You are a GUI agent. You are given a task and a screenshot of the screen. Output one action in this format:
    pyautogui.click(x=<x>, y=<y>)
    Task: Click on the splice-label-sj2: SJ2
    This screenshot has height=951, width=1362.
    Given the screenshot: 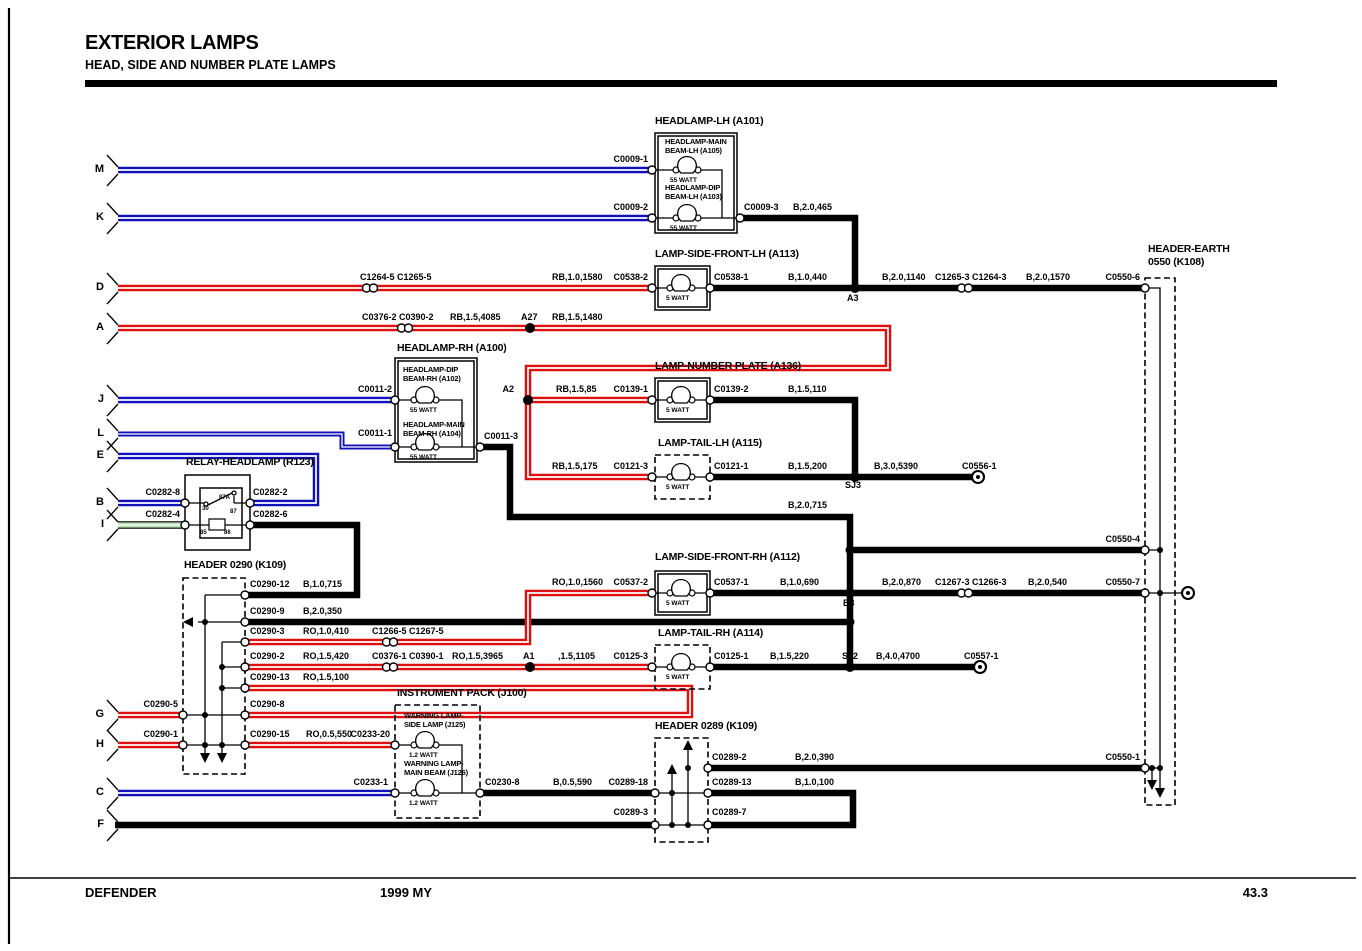 What is the action you would take?
    pyautogui.click(x=850, y=656)
    